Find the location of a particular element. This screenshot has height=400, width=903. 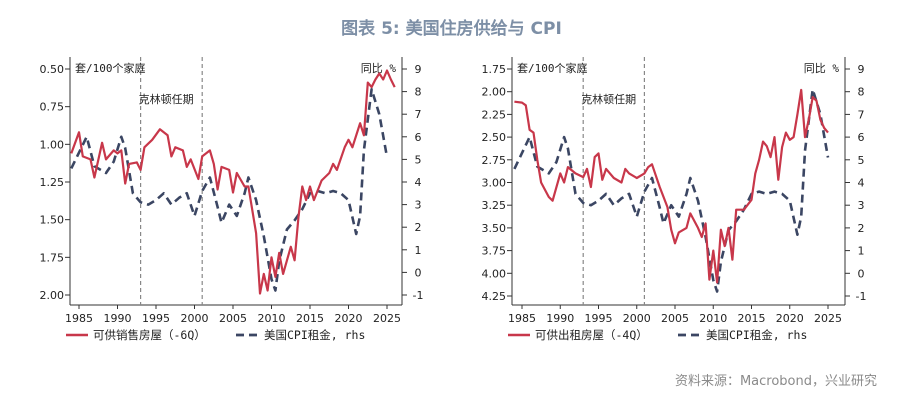

source-note: 资料来源：Macrobond，兴业研究 is located at coordinates (775, 381).